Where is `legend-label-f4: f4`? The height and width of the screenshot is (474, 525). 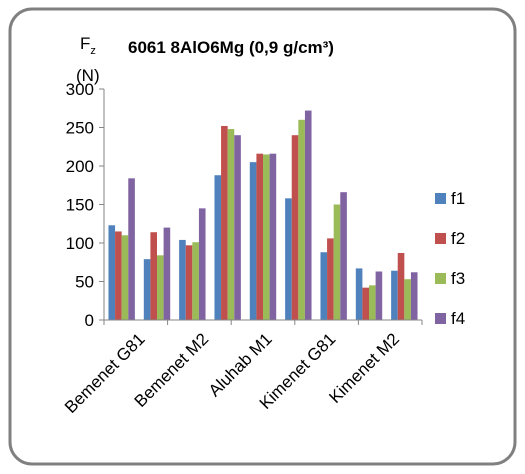 legend-label-f4: f4 is located at coordinates (458, 318).